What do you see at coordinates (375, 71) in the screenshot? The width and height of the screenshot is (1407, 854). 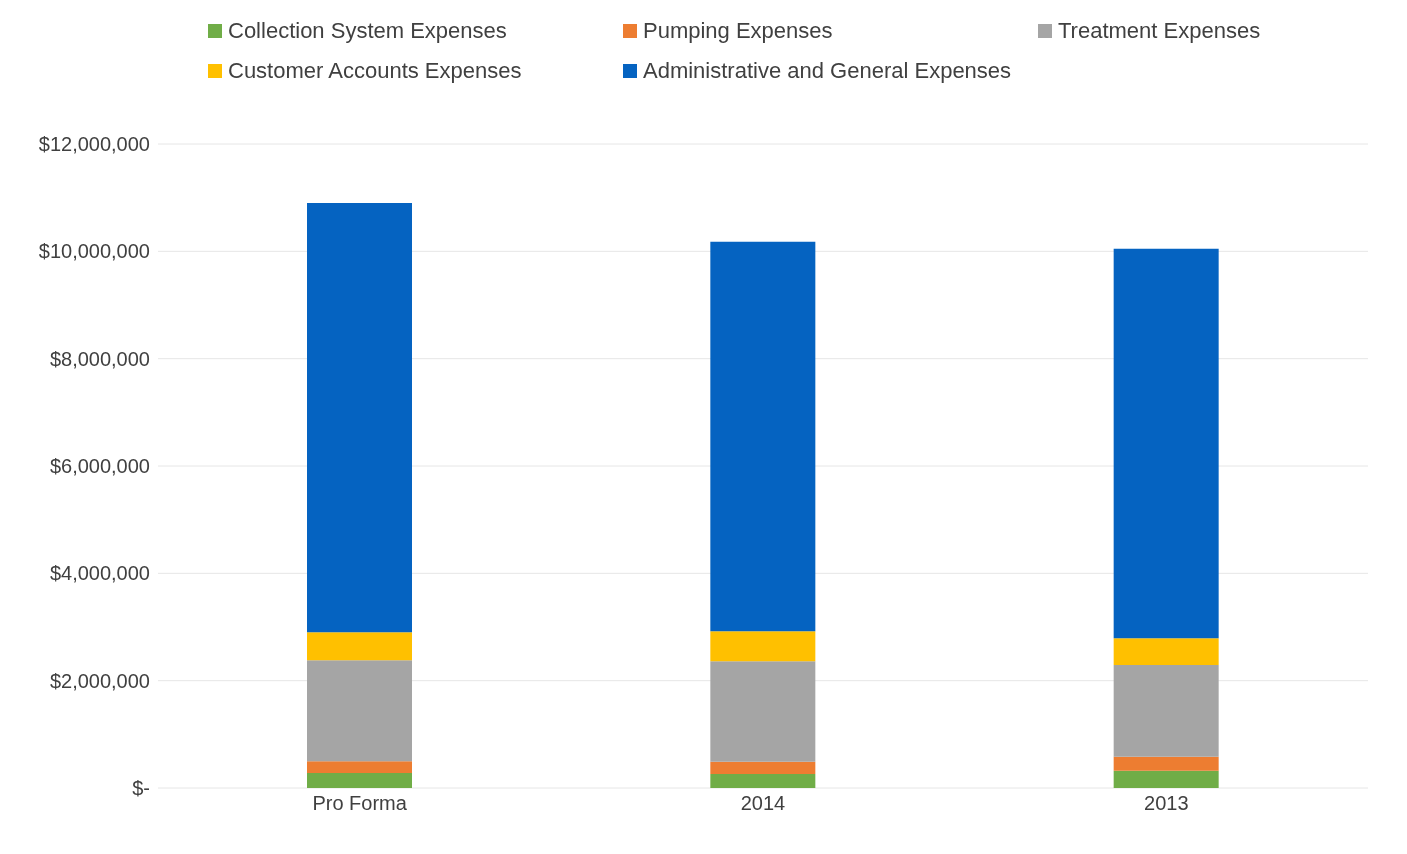 I see `legend-label: Customer Accounts Expenses` at bounding box center [375, 71].